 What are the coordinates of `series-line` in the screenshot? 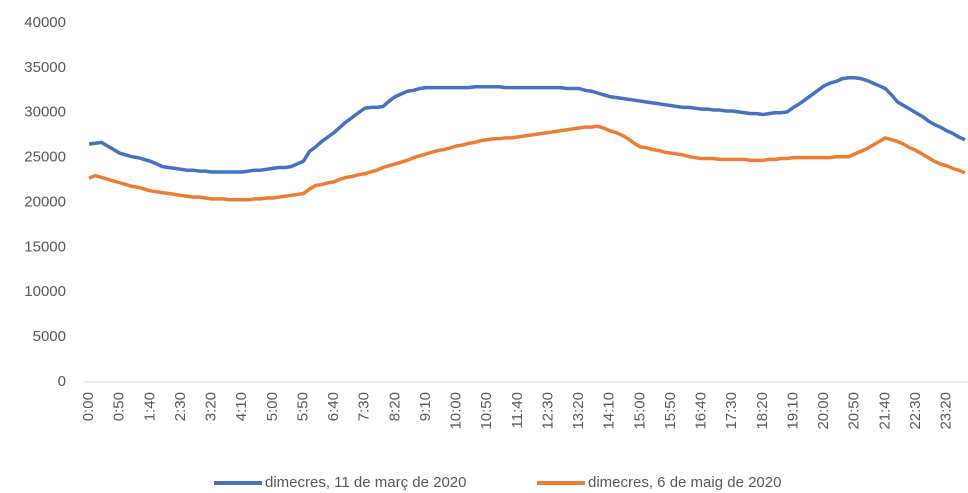 It's located at (527, 163).